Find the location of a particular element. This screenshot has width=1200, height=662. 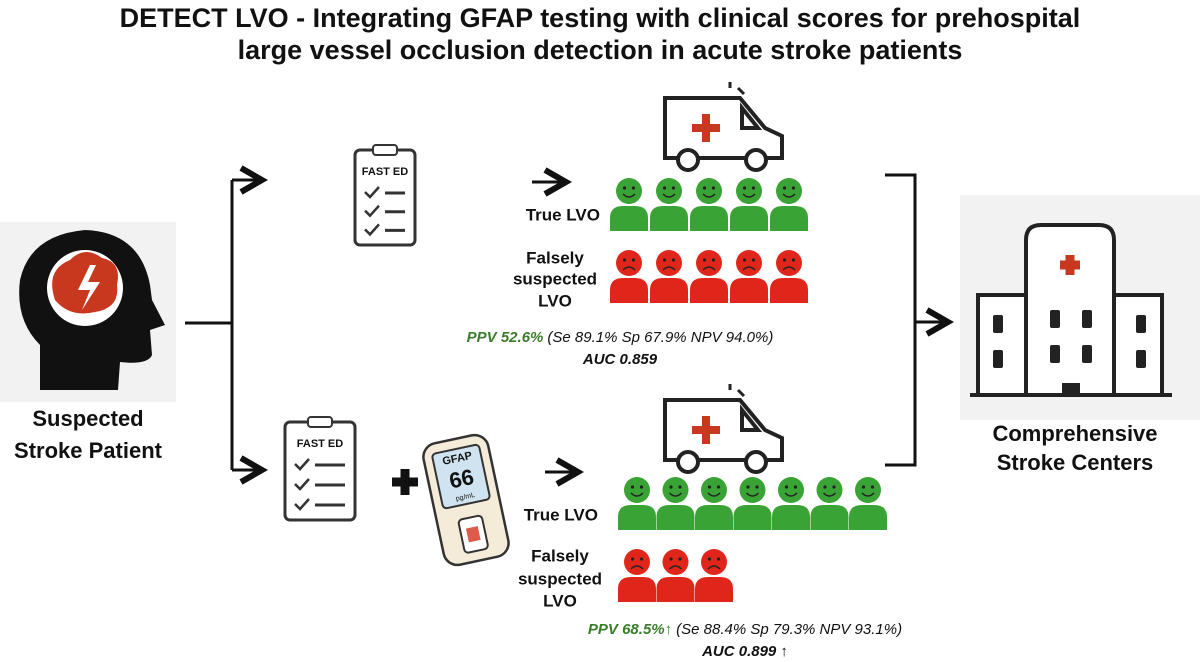

ppv: PPV 52.6% is located at coordinates (505, 337).